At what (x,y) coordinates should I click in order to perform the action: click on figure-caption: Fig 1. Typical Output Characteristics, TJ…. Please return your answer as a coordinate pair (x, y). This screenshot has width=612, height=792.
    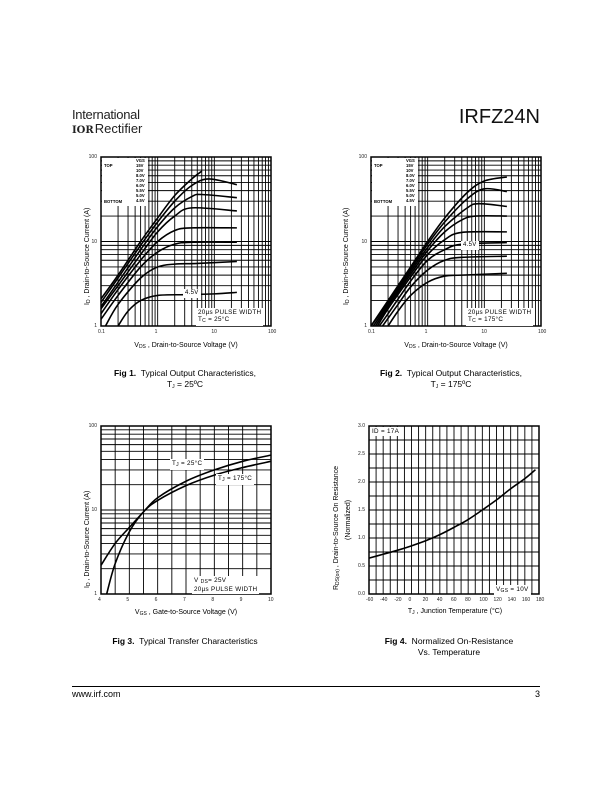
    Looking at the image, I should click on (185, 379).